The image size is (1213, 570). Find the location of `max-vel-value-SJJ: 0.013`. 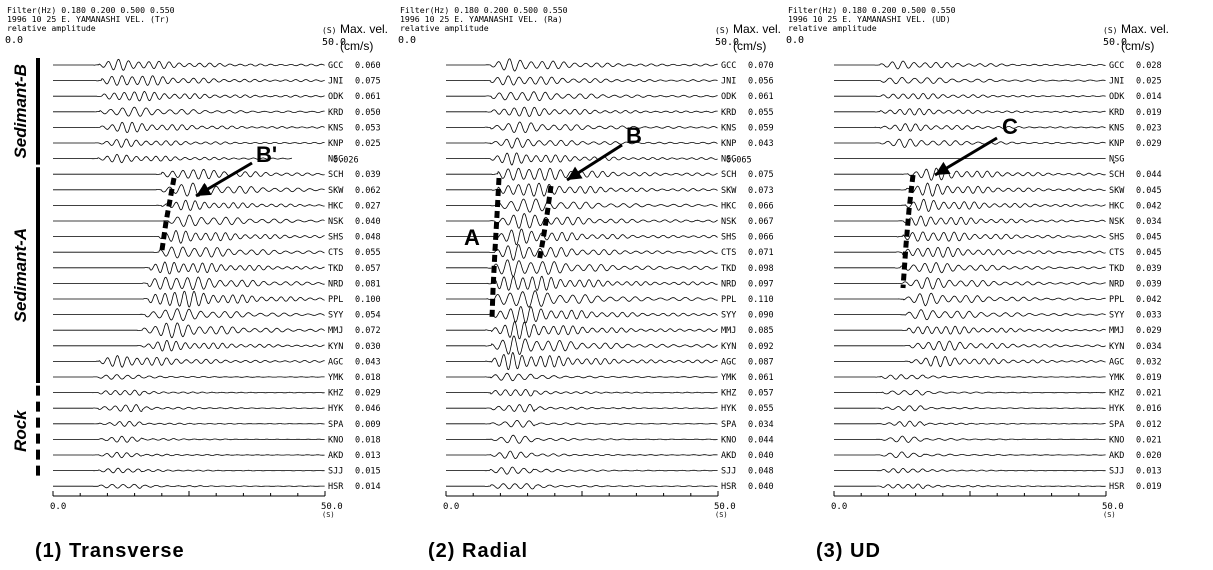

max-vel-value-SJJ: 0.013 is located at coordinates (1149, 472).